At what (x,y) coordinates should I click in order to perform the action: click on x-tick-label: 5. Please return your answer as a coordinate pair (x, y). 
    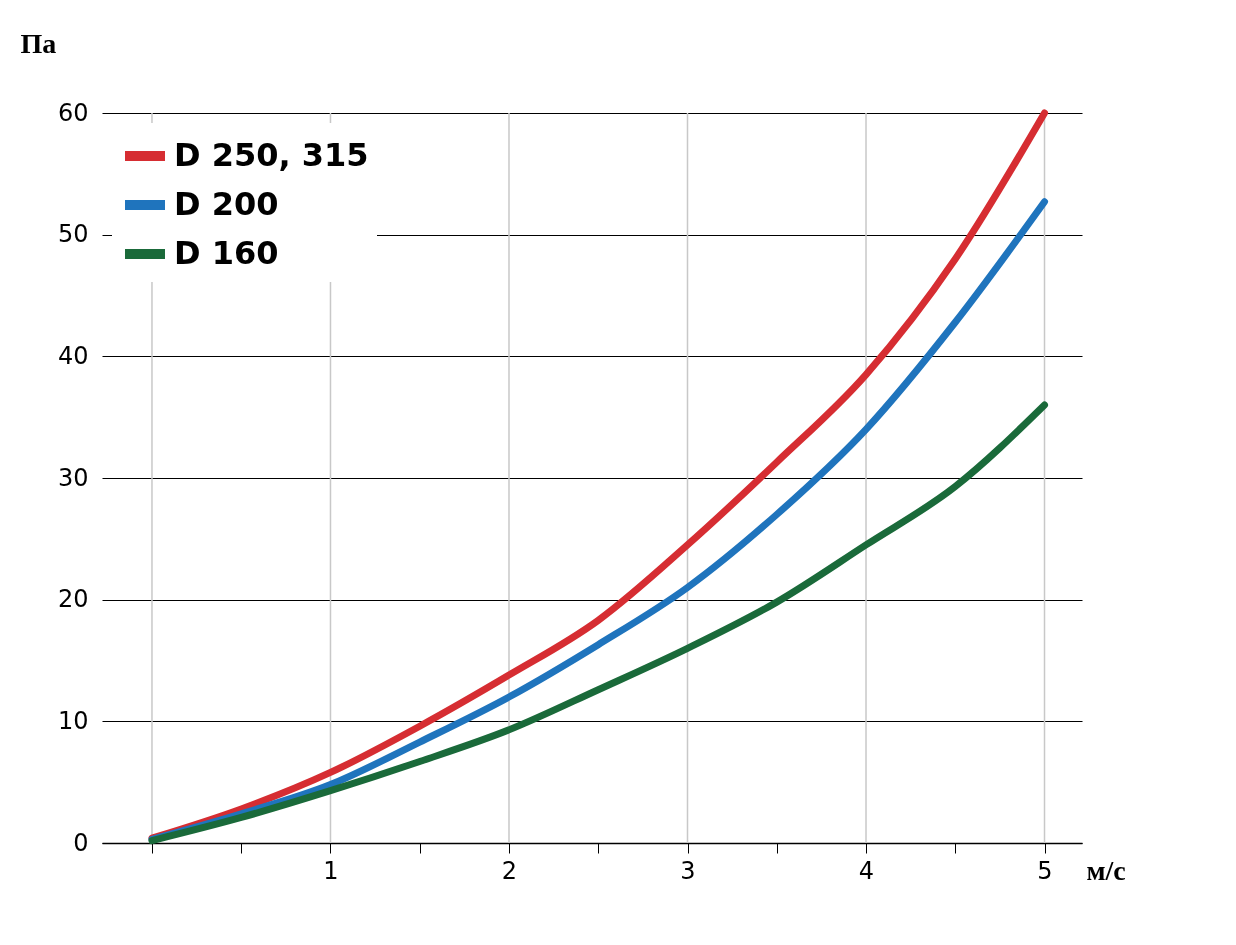
    Looking at the image, I should click on (1045, 870).